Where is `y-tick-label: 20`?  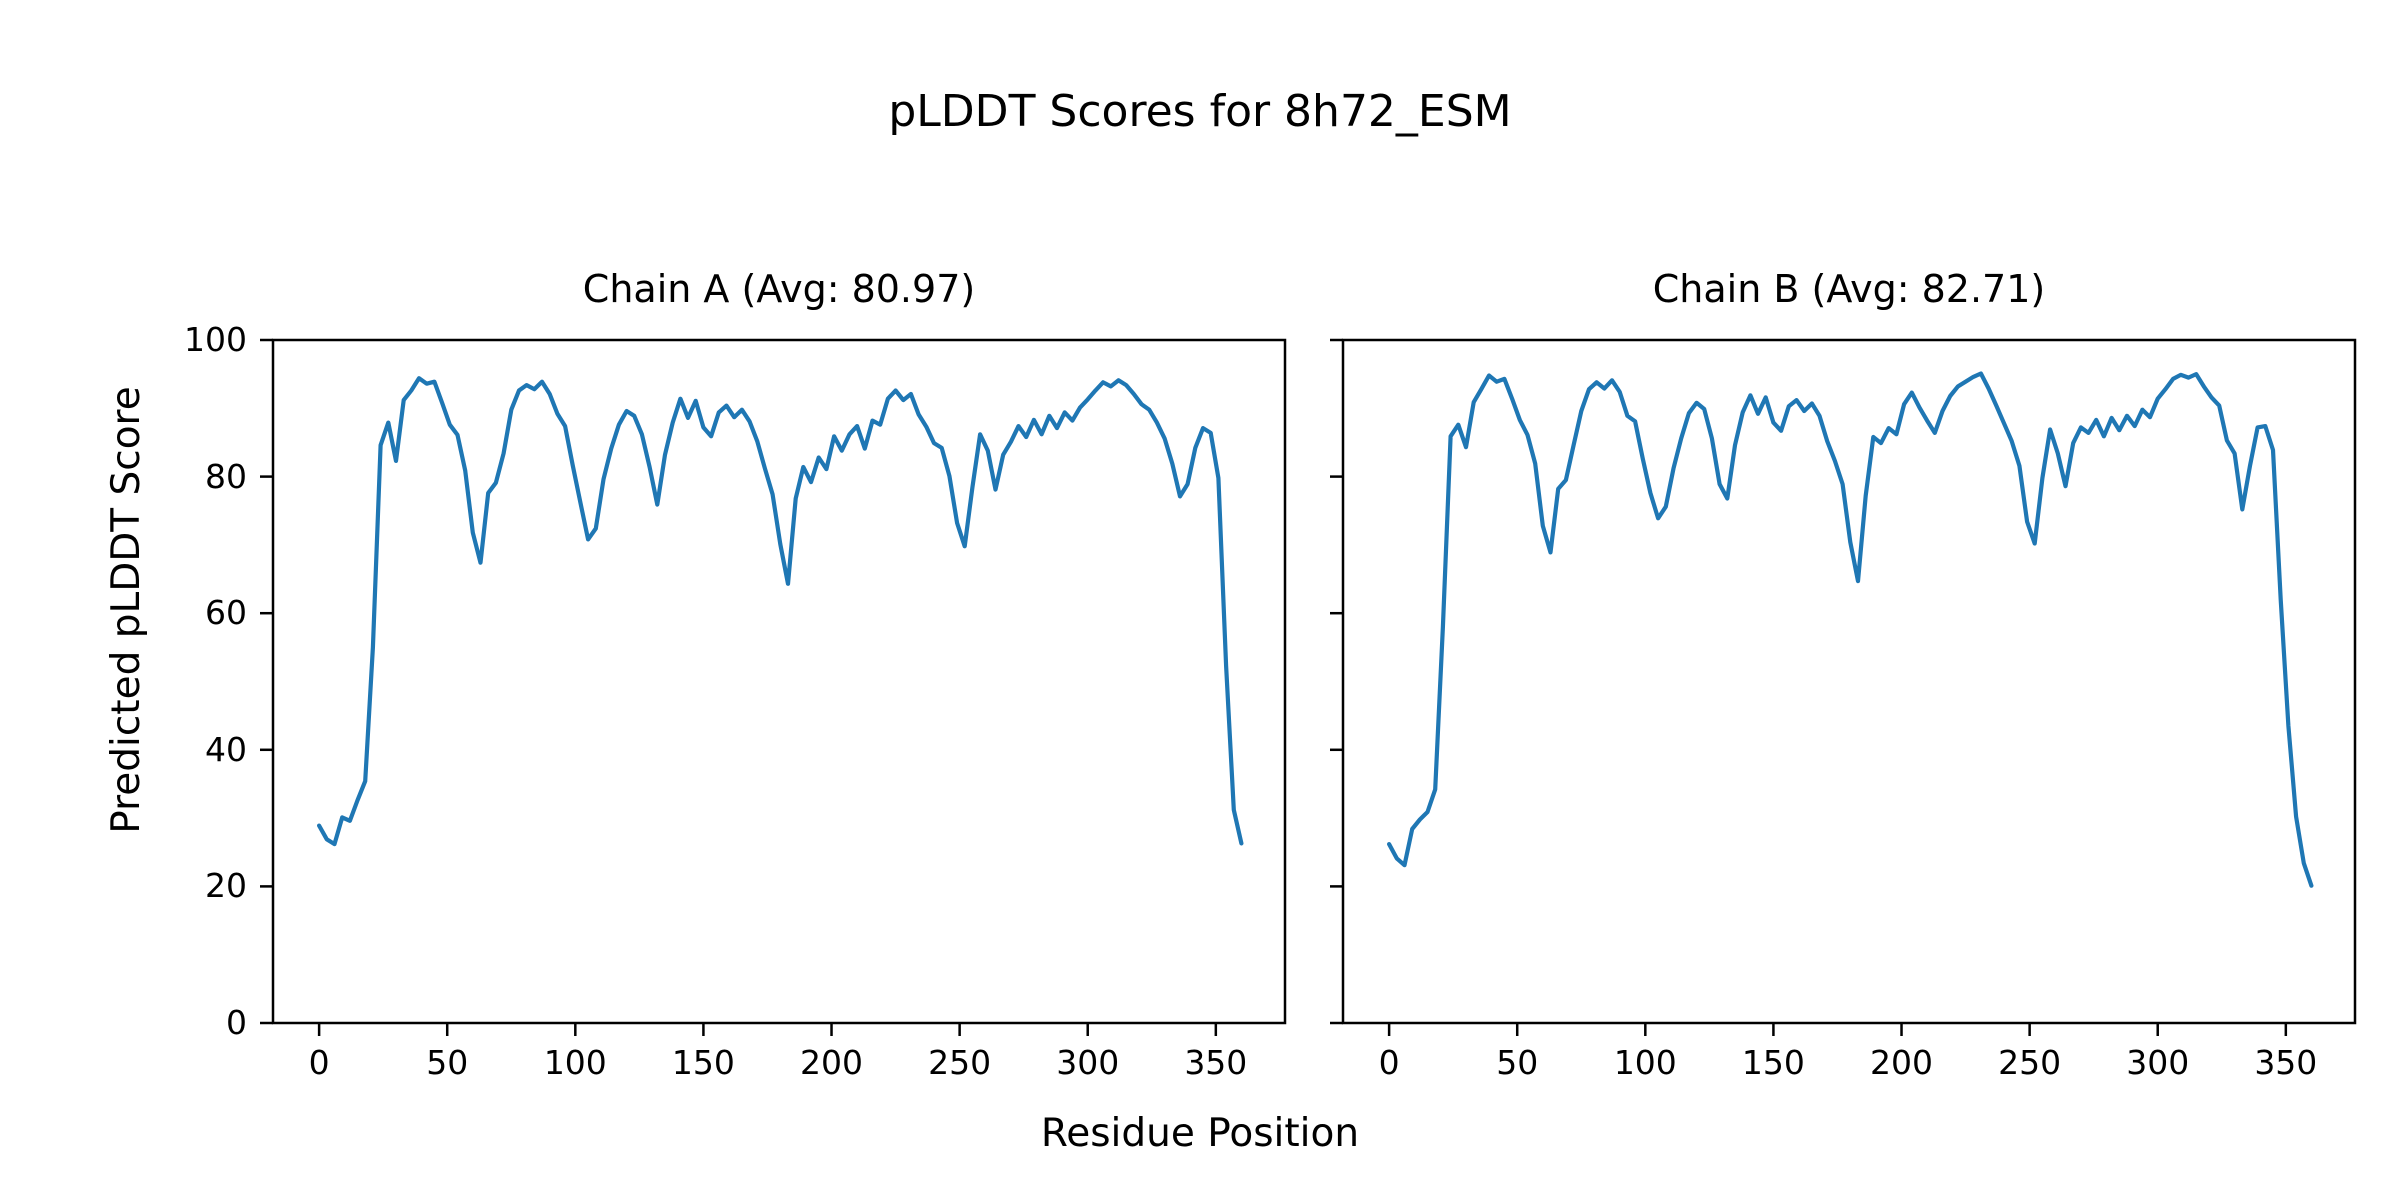 y-tick-label: 20 is located at coordinates (226, 886).